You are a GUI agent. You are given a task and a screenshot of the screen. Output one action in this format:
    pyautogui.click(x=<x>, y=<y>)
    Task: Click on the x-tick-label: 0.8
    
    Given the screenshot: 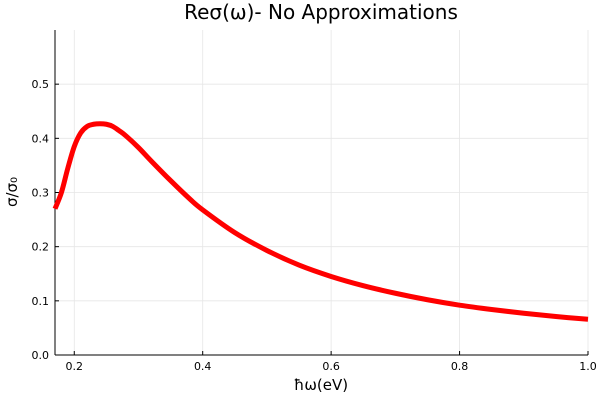 What is the action you would take?
    pyautogui.click(x=460, y=366)
    